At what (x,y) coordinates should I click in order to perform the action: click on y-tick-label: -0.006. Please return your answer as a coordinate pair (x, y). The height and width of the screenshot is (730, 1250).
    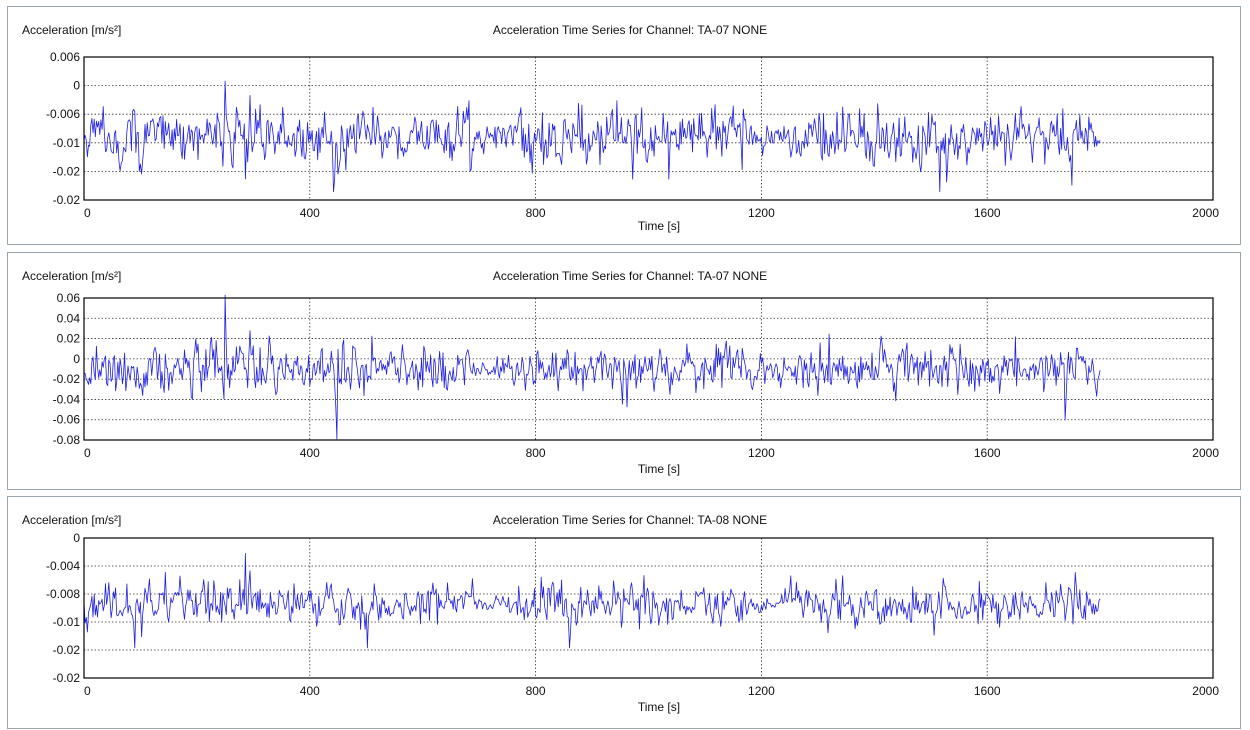
    Looking at the image, I should click on (63, 114).